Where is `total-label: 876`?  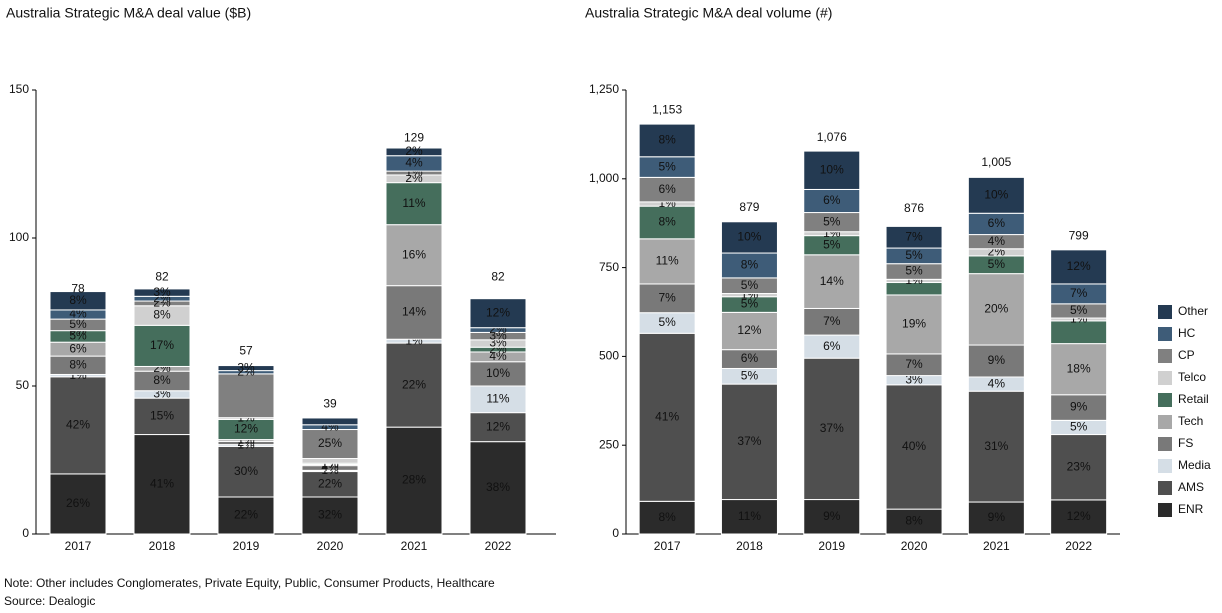
total-label: 876 is located at coordinates (914, 208).